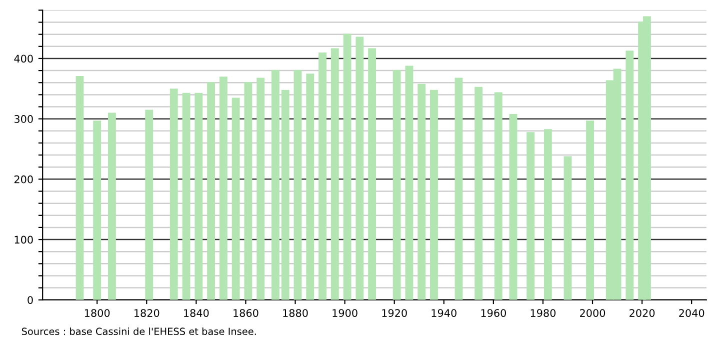  I want to click on x-tick-label: 2020, so click(642, 313).